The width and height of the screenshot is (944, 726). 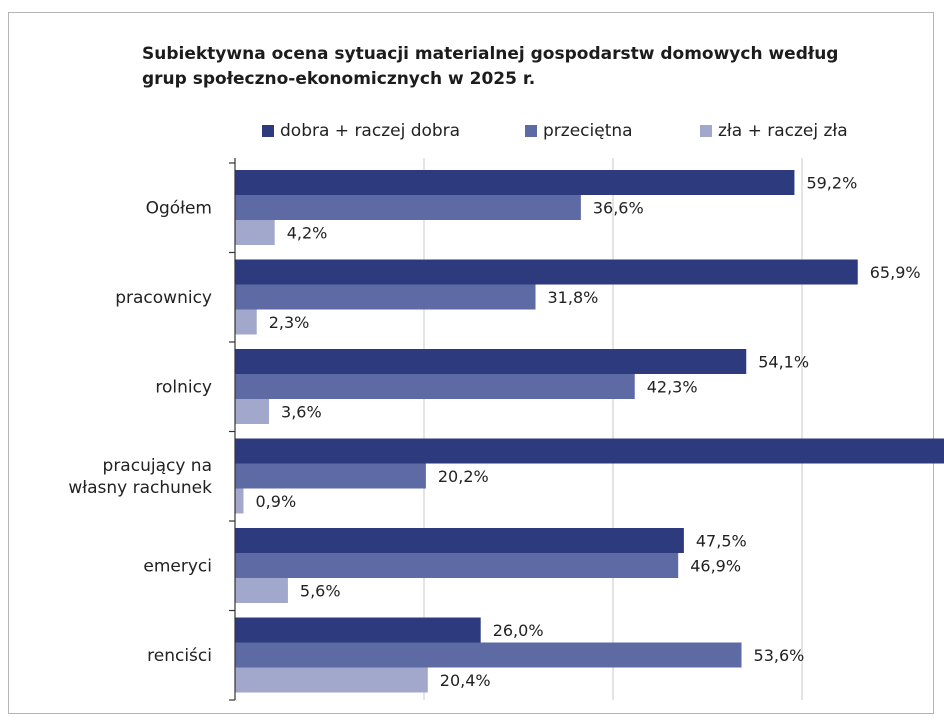 I want to click on data-label-4-1: 46,9%, so click(x=715, y=566).